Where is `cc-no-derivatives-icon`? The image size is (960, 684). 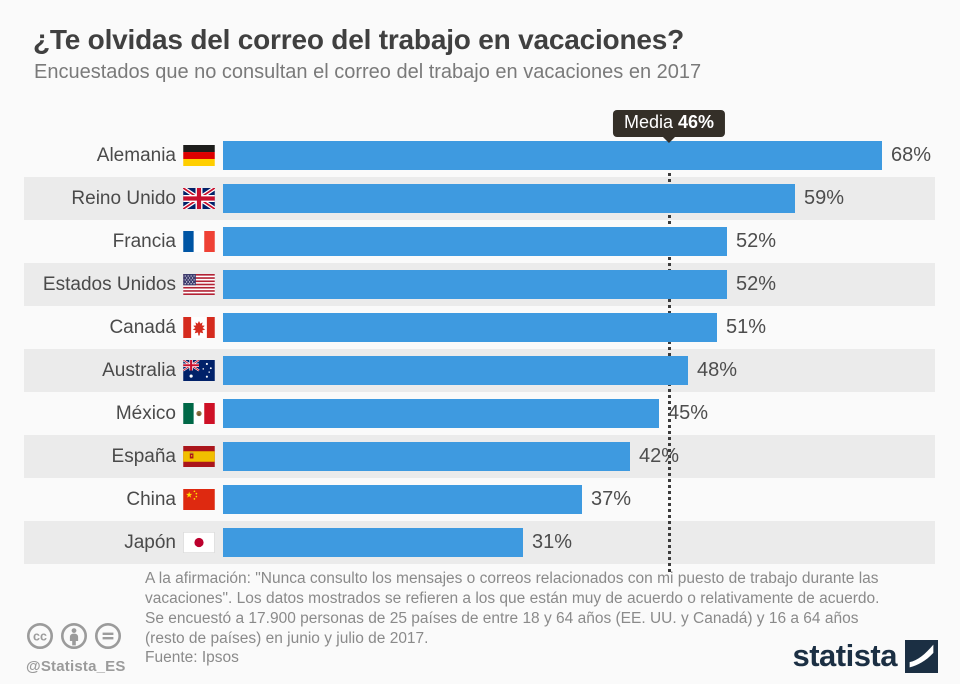
cc-no-derivatives-icon is located at coordinates (108, 638).